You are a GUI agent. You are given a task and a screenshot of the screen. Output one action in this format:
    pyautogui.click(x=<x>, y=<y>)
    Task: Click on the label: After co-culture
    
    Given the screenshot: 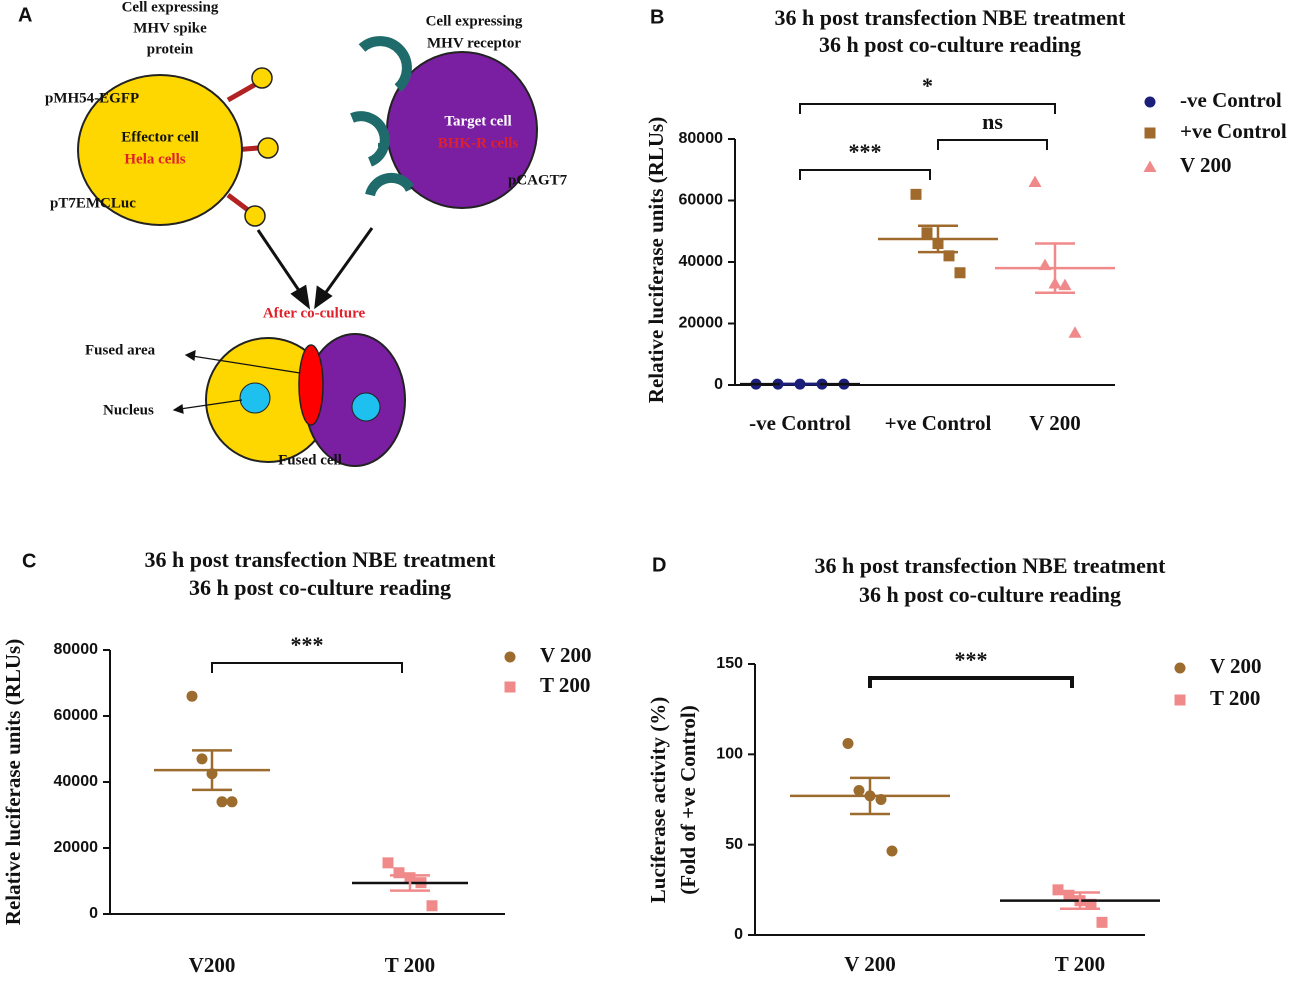 What is the action you would take?
    pyautogui.click(x=314, y=313)
    